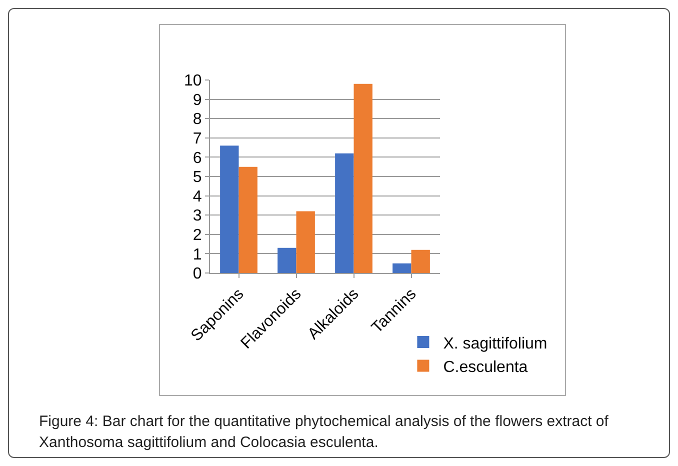 This screenshot has width=678, height=466. I want to click on y-tick-label: 0, so click(197, 274).